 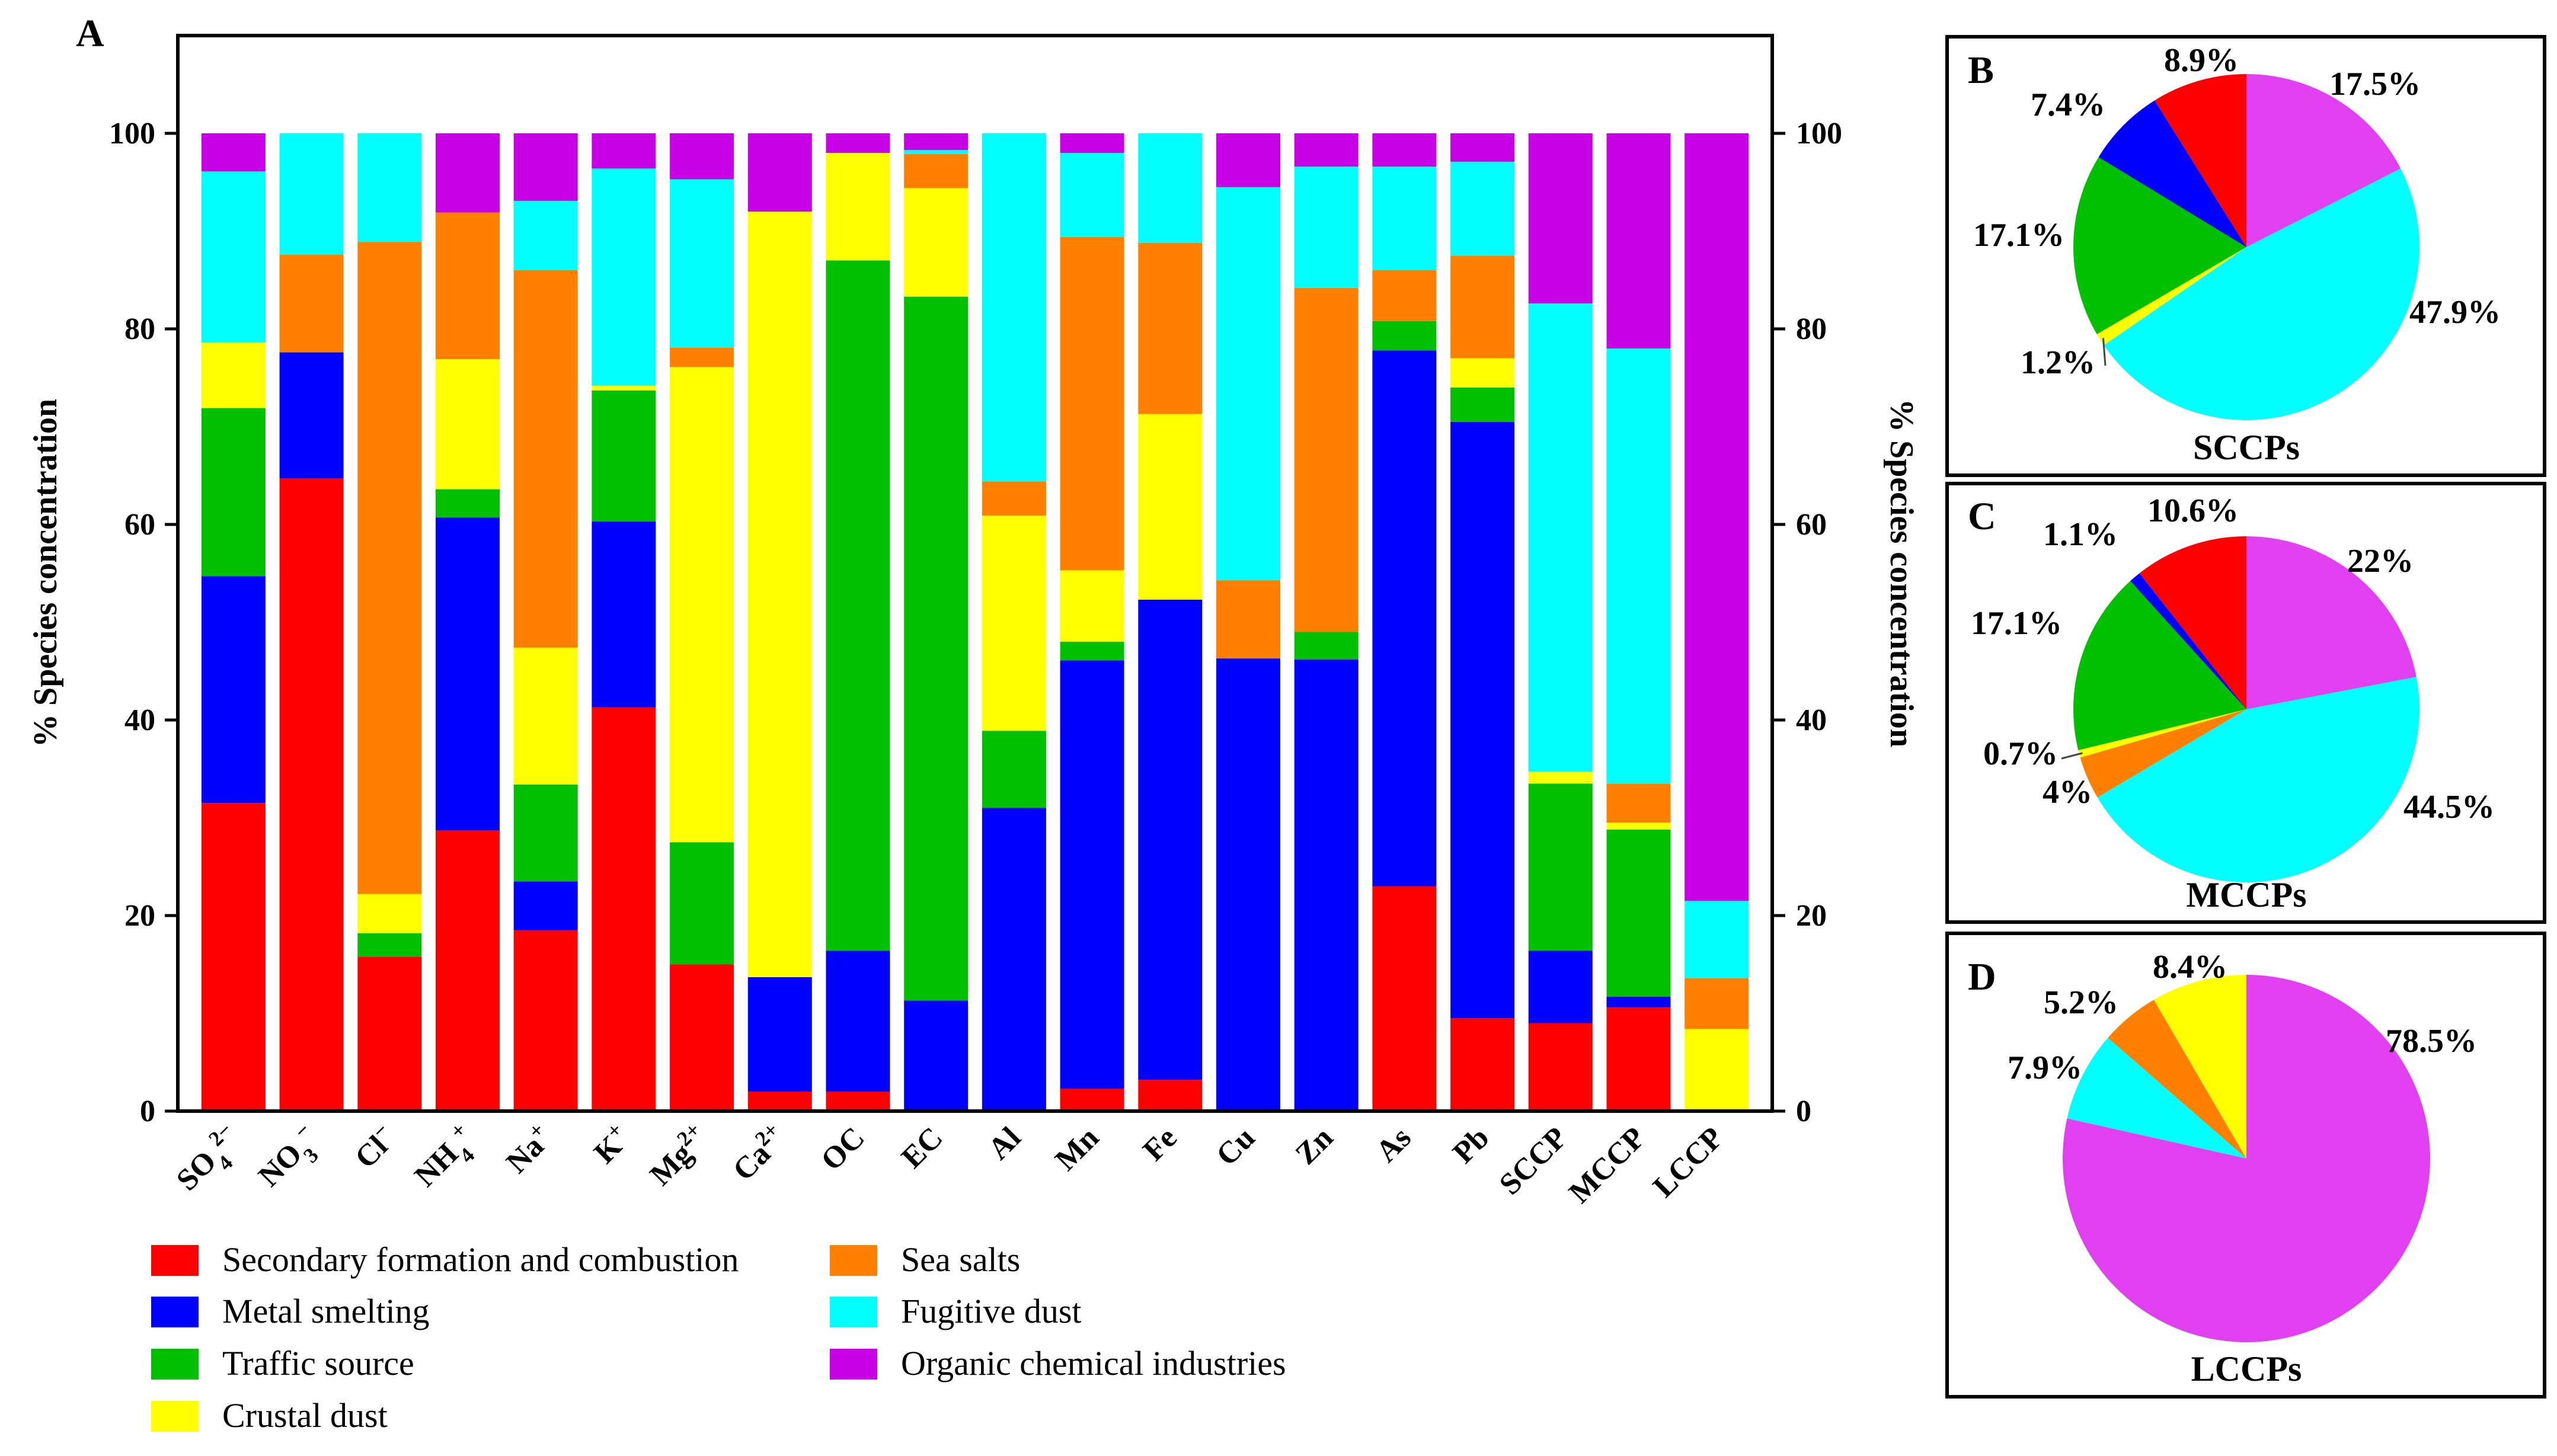 What do you see at coordinates (175, 1364) in the screenshot?
I see `legend-swatch-traffic` at bounding box center [175, 1364].